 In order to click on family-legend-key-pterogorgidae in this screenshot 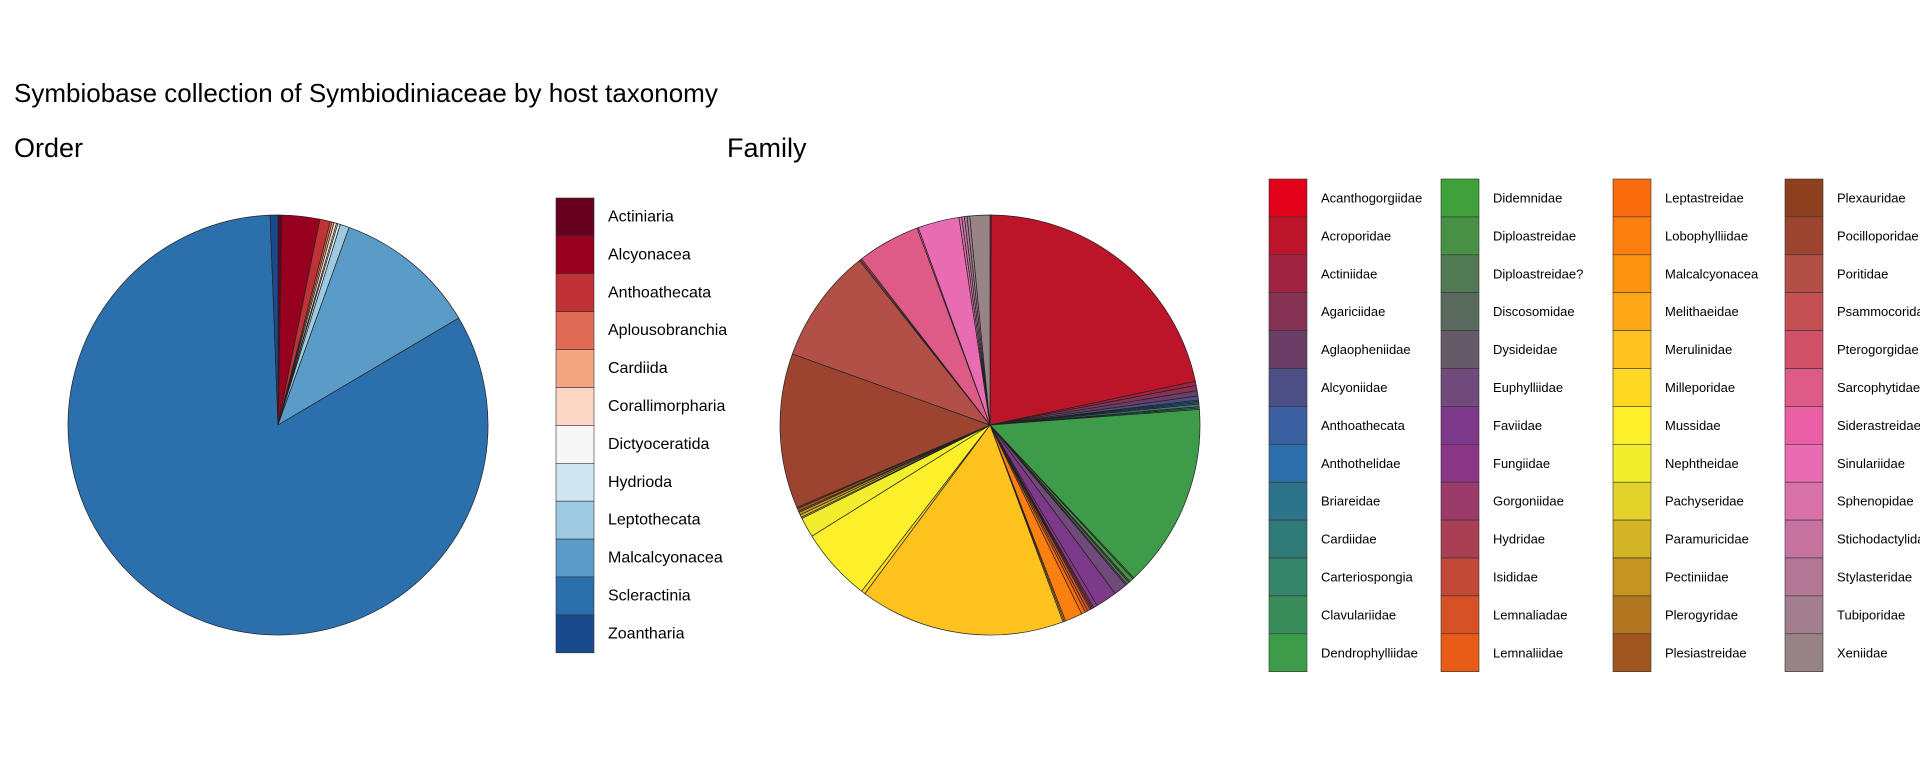, I will do `click(1804, 349)`.